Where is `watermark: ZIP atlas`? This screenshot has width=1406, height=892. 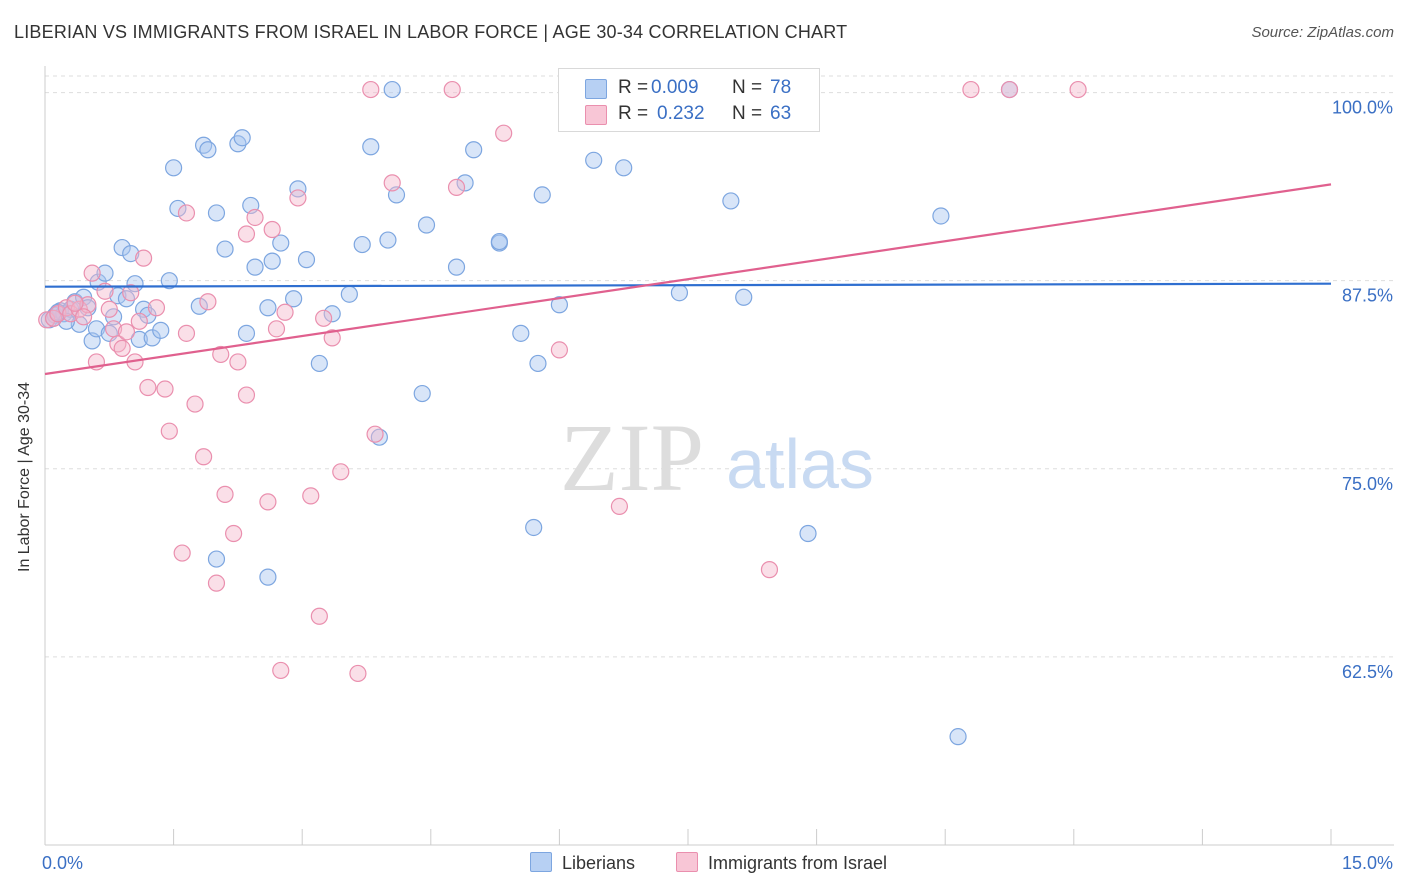 watermark: ZIP atlas is located at coordinates (717, 457).